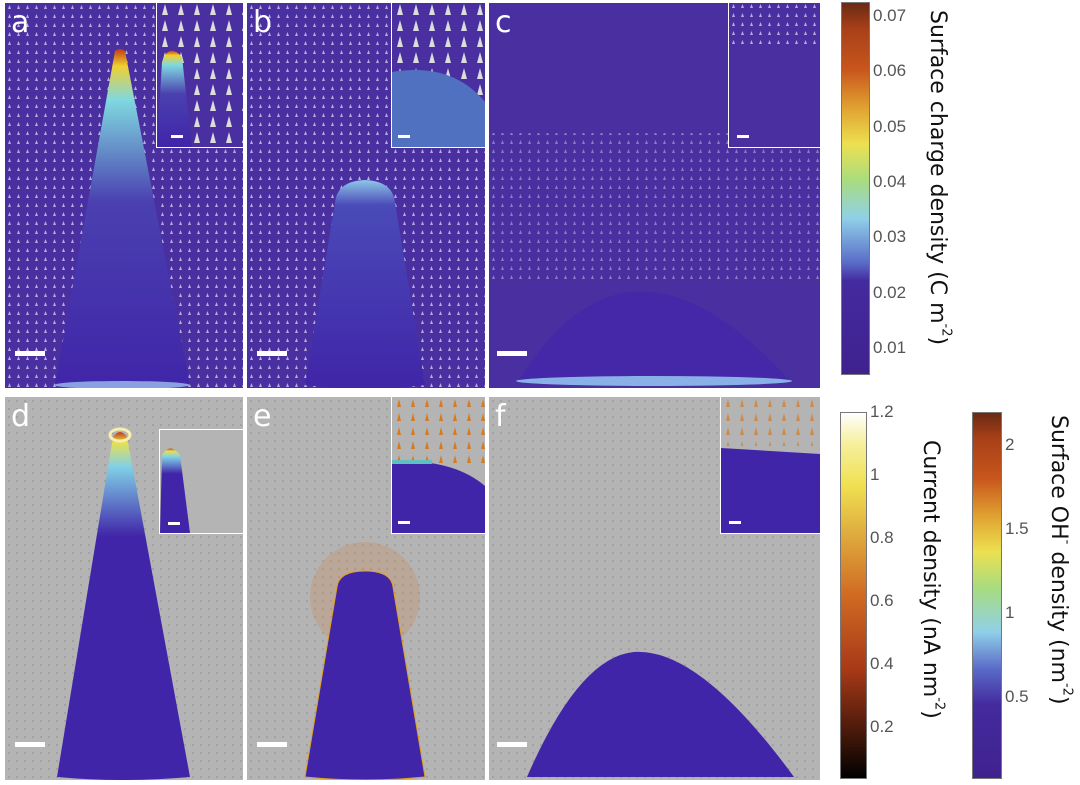 The height and width of the screenshot is (785, 1080). I want to click on inset-c, so click(774, 75).